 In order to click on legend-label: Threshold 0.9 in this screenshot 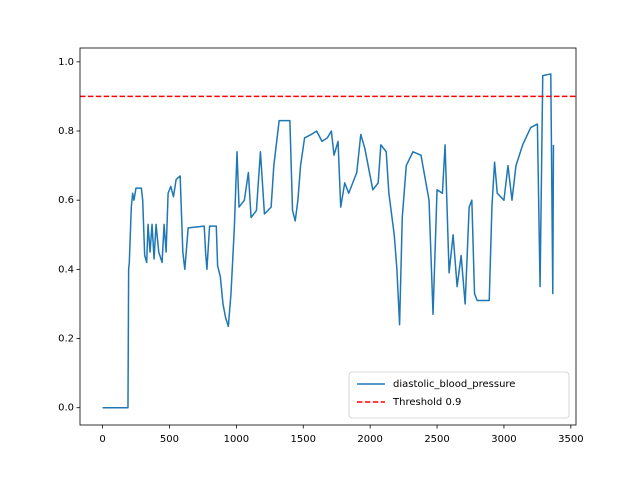, I will do `click(426, 402)`.